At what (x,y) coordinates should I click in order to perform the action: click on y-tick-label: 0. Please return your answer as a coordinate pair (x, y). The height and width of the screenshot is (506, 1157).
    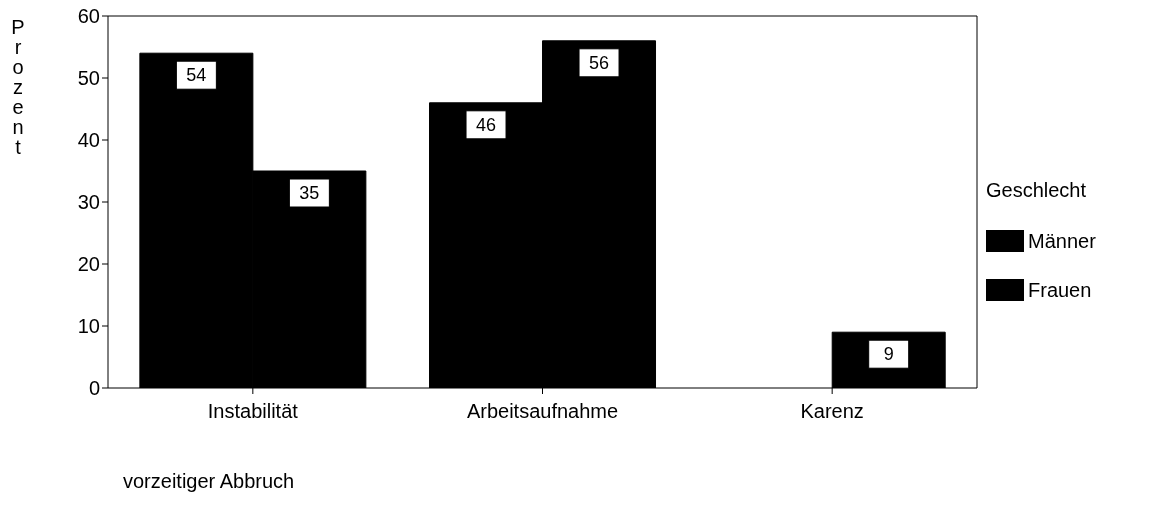
    Looking at the image, I should click on (94, 388).